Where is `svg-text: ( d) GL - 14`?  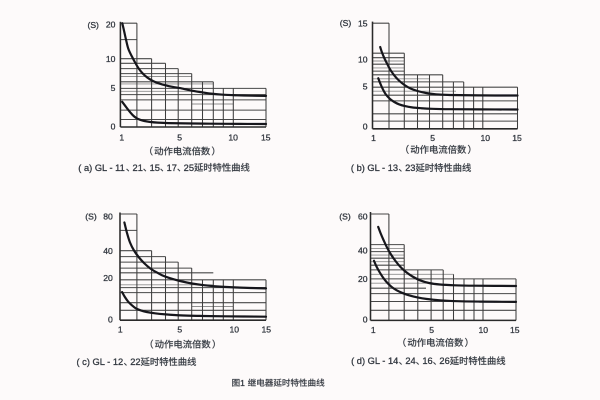 svg-text: ( d) GL - 14 is located at coordinates (374, 361).